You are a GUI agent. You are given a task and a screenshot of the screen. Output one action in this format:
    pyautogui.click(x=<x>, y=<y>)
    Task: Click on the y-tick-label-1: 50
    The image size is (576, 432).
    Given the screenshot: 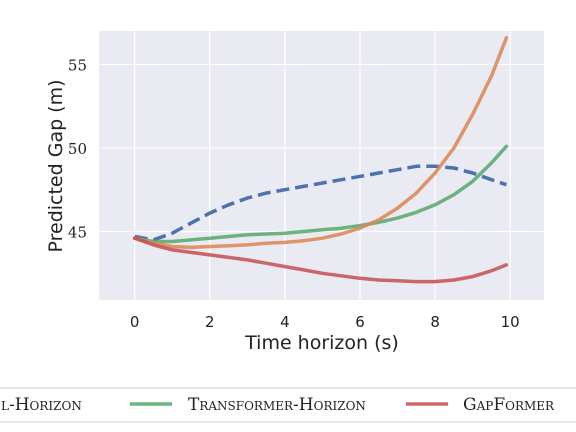 What is the action you would take?
    pyautogui.click(x=77, y=149)
    